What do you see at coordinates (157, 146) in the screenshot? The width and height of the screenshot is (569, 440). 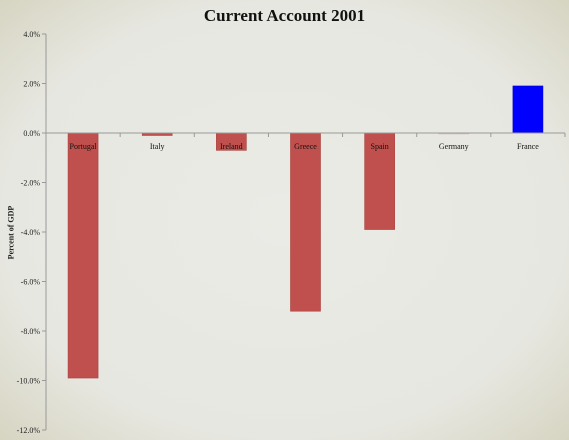 I see `x-tick-label: Italy` at bounding box center [157, 146].